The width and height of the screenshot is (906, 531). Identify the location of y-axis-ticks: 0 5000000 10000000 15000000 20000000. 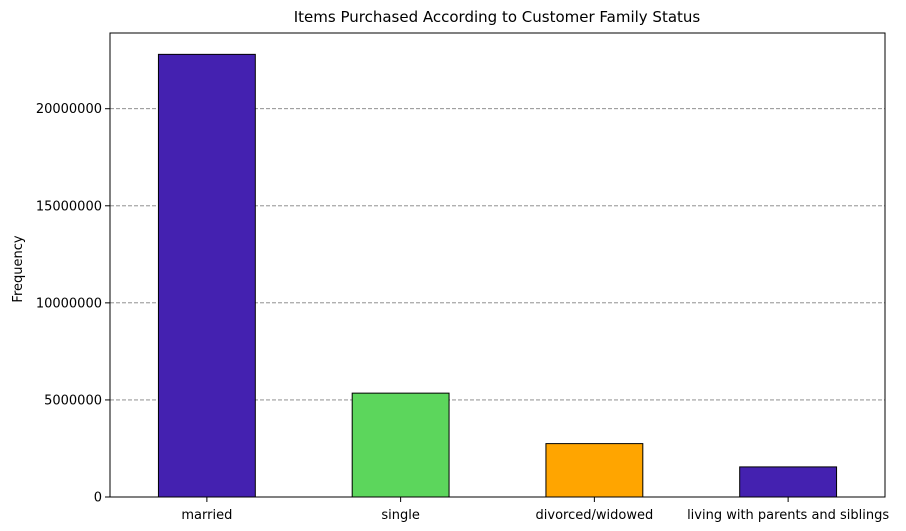
(73, 304).